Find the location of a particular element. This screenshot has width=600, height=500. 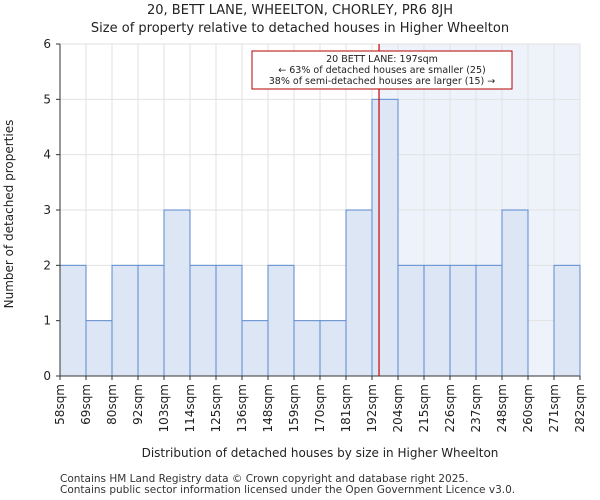

annotation-line-1: 20 BETT LANE: 197sqm is located at coordinates (382, 59).